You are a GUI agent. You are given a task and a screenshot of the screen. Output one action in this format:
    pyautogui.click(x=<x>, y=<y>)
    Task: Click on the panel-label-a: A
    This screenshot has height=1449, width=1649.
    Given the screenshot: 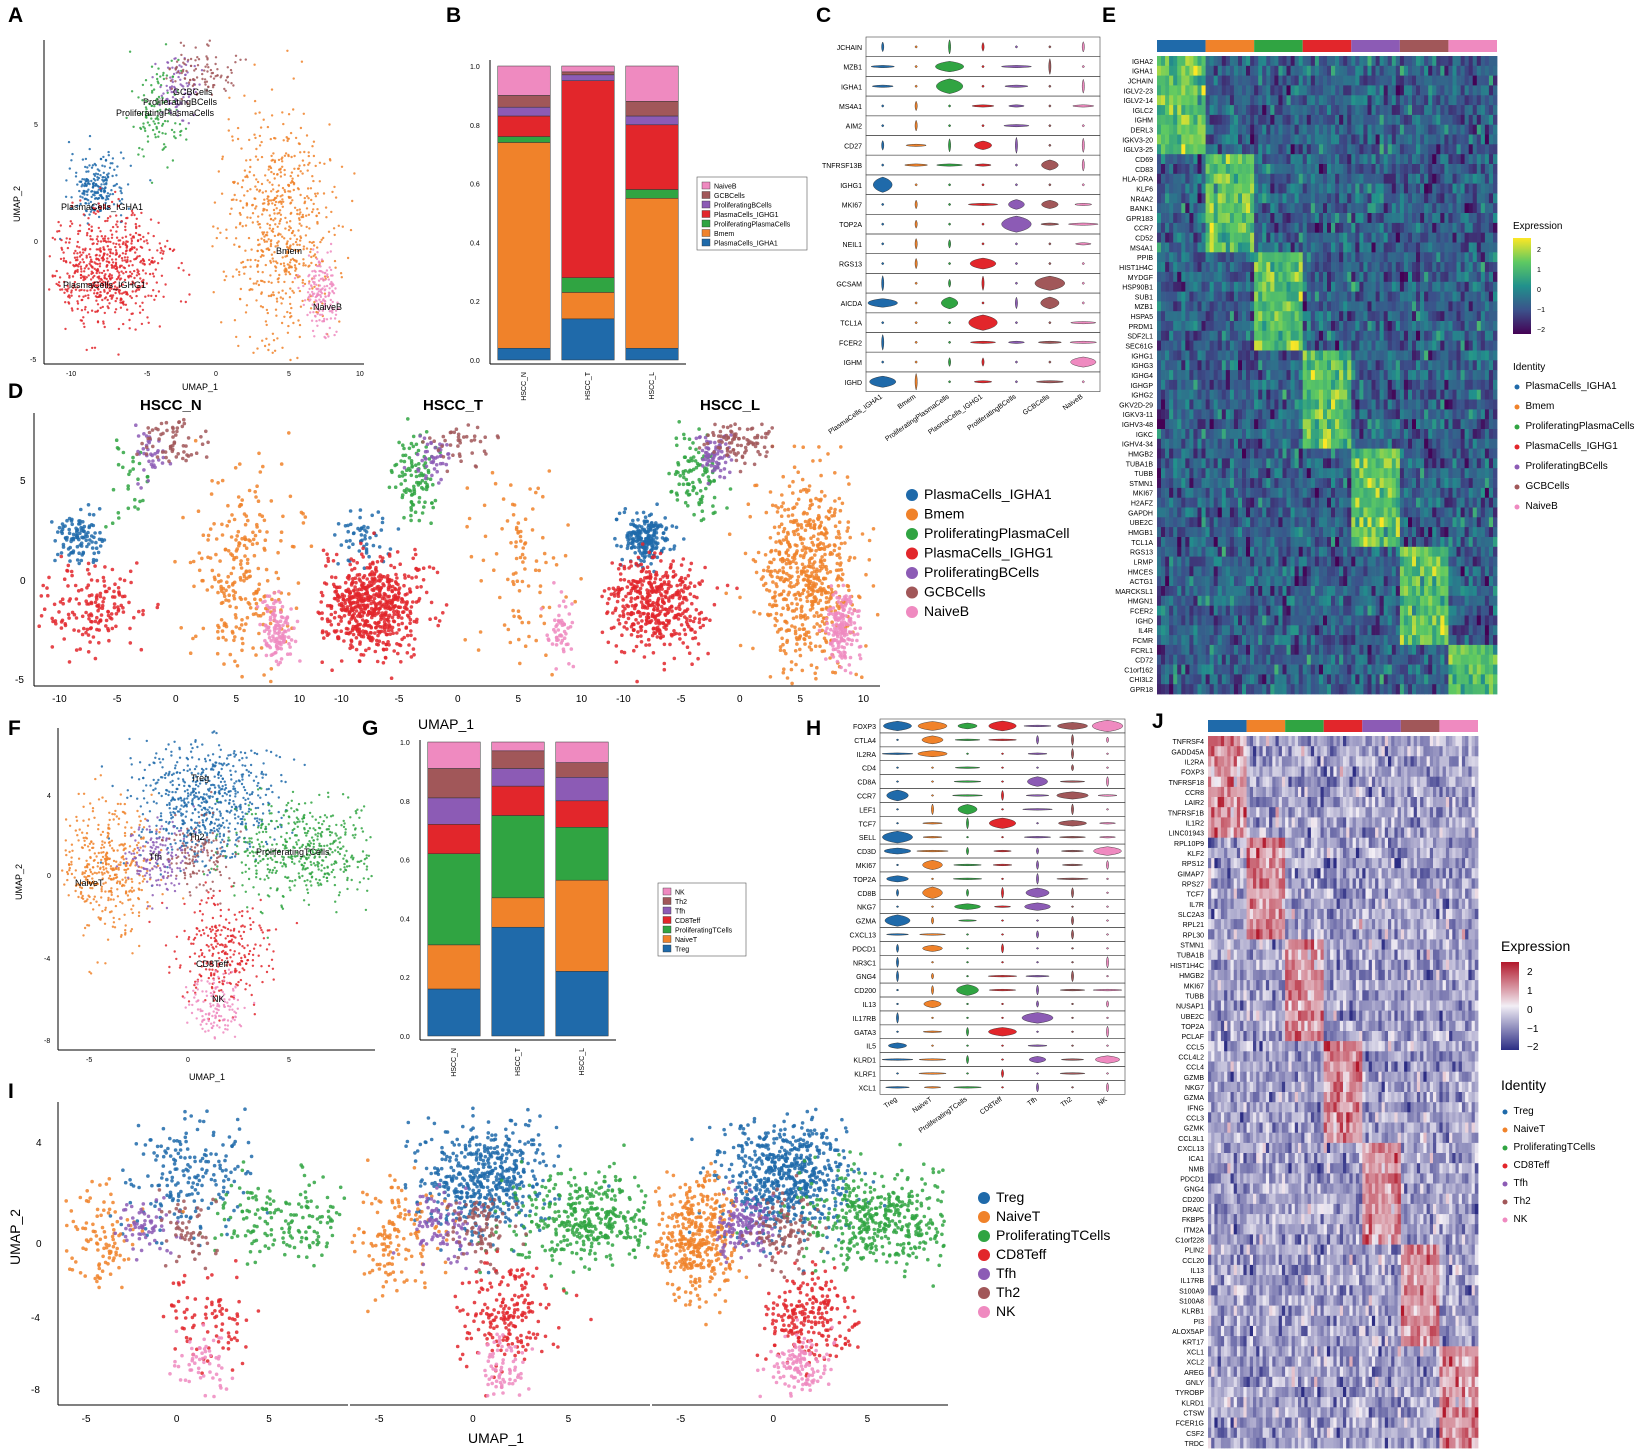 What is the action you would take?
    pyautogui.click(x=15, y=15)
    